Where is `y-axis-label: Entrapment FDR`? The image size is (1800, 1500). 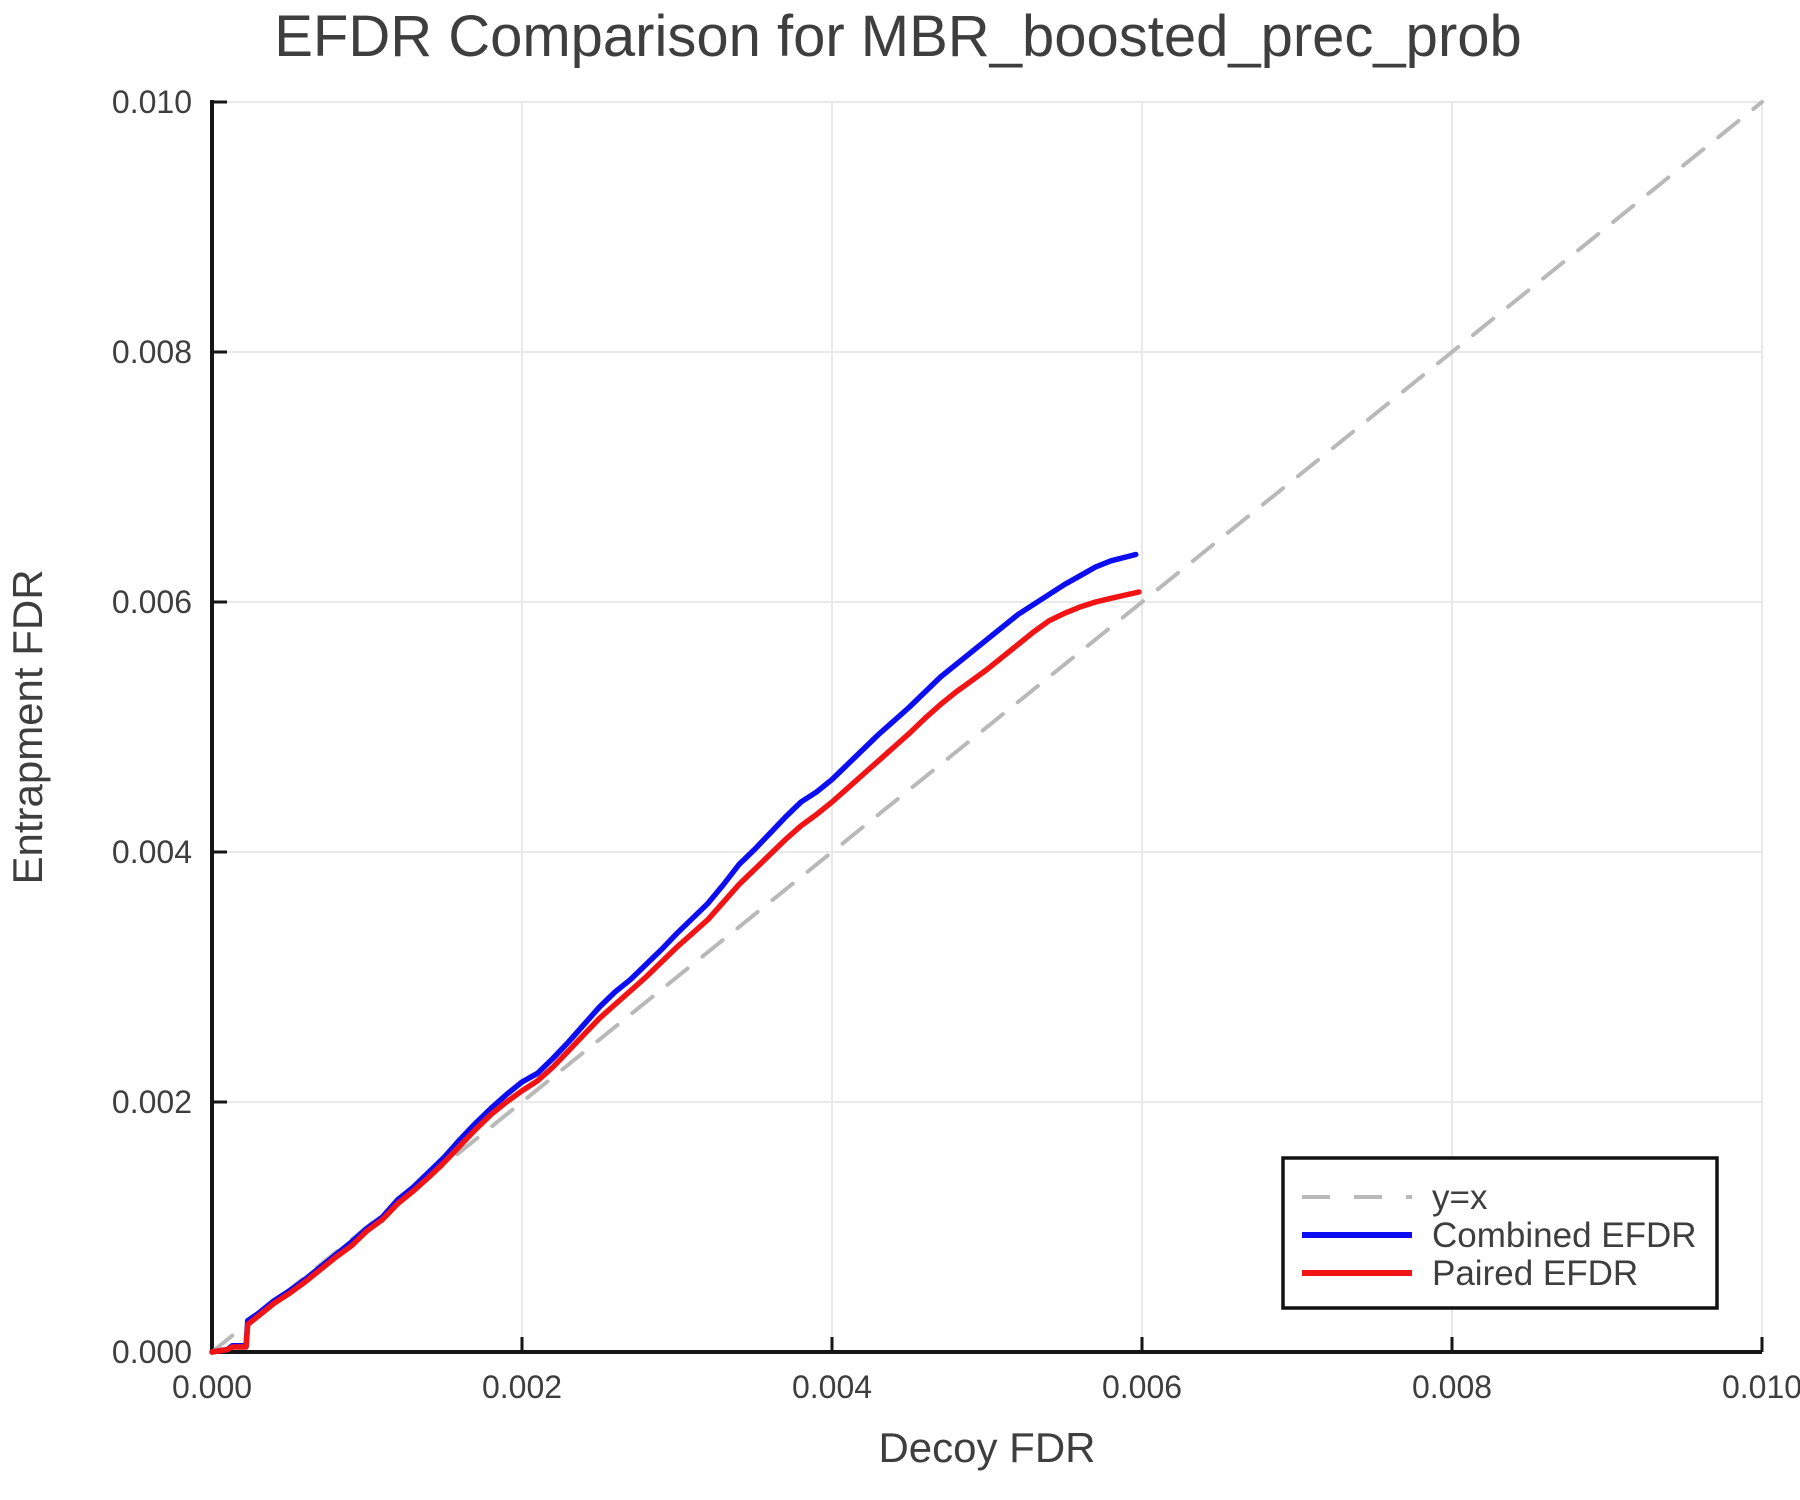
y-axis-label: Entrapment FDR is located at coordinates (27, 726).